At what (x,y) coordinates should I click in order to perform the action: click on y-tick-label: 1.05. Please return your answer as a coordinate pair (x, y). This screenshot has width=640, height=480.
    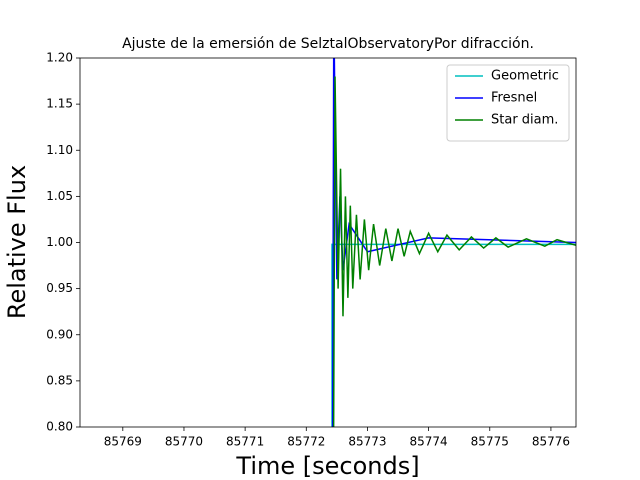
    Looking at the image, I should click on (59, 196).